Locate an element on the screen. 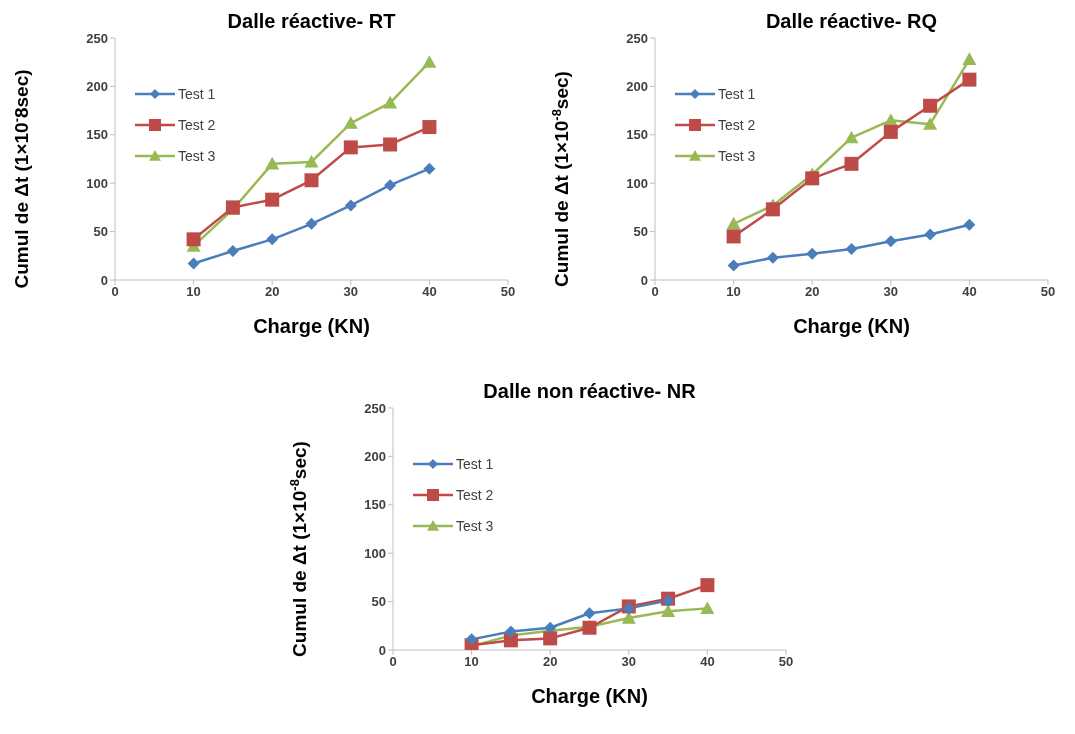  chart-title: Dalle réactive- RT is located at coordinates (311, 21).